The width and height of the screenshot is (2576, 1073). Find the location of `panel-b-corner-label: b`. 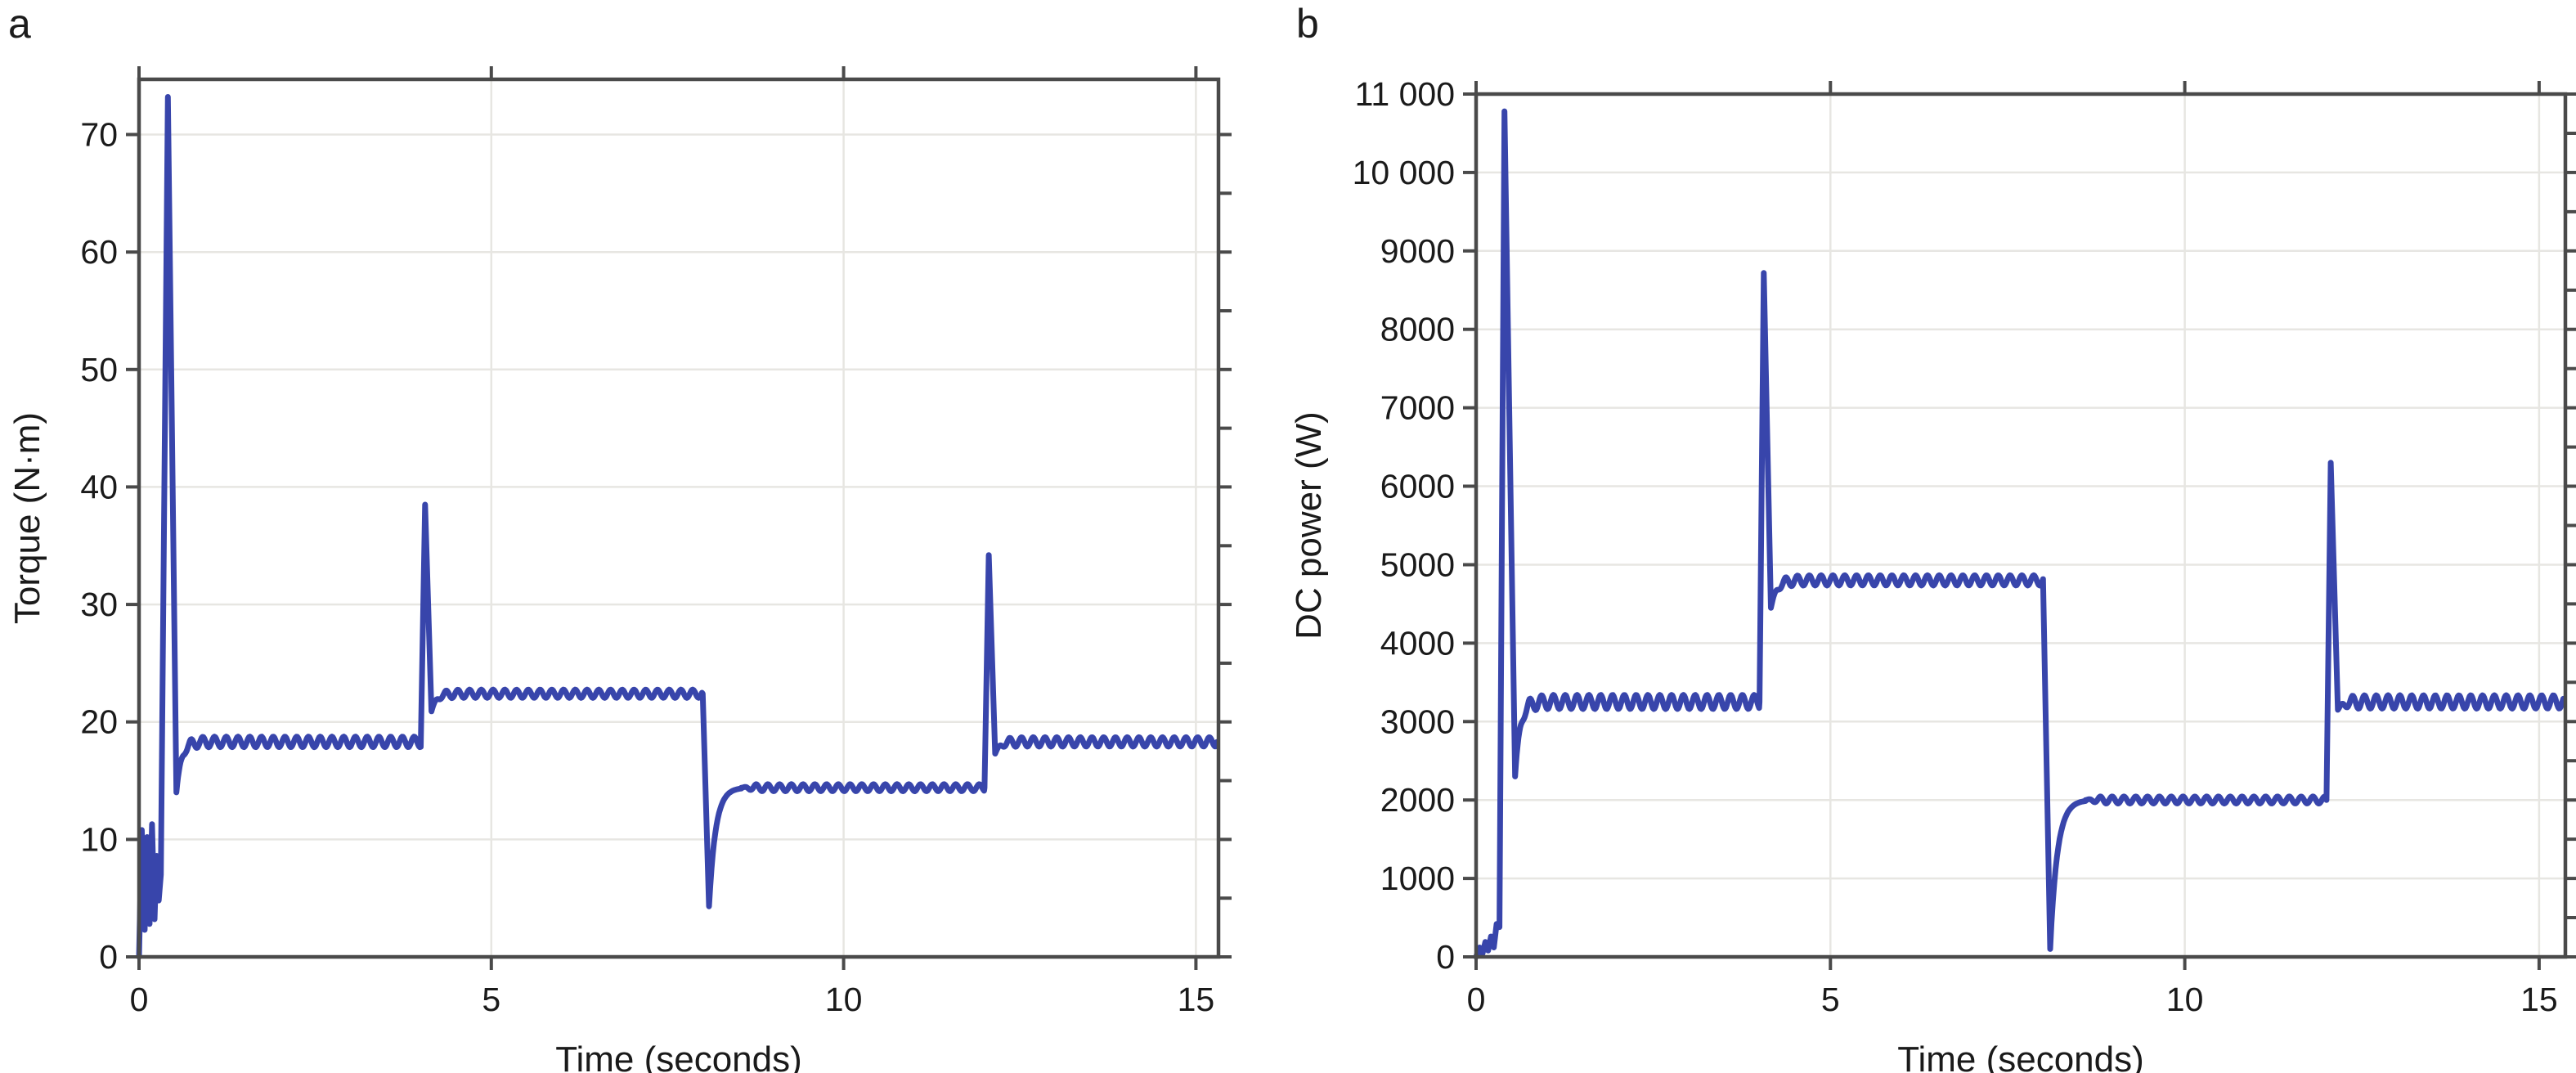

panel-b-corner-label: b is located at coordinates (1308, 24).